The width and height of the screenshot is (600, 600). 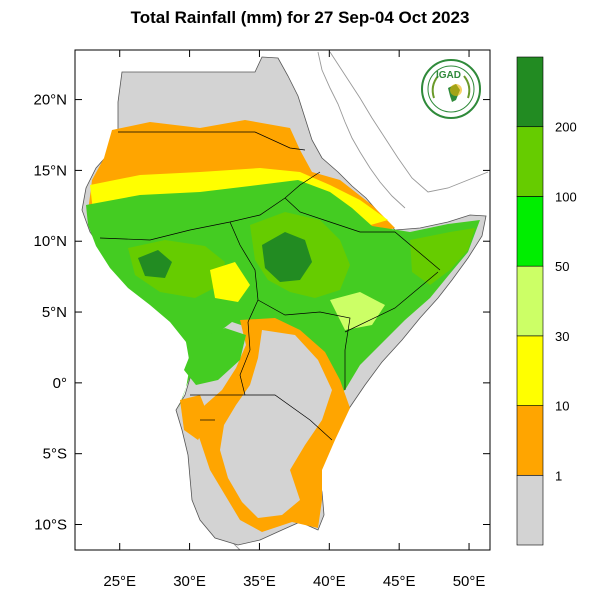 I want to click on legend-label: 30, so click(x=562, y=336).